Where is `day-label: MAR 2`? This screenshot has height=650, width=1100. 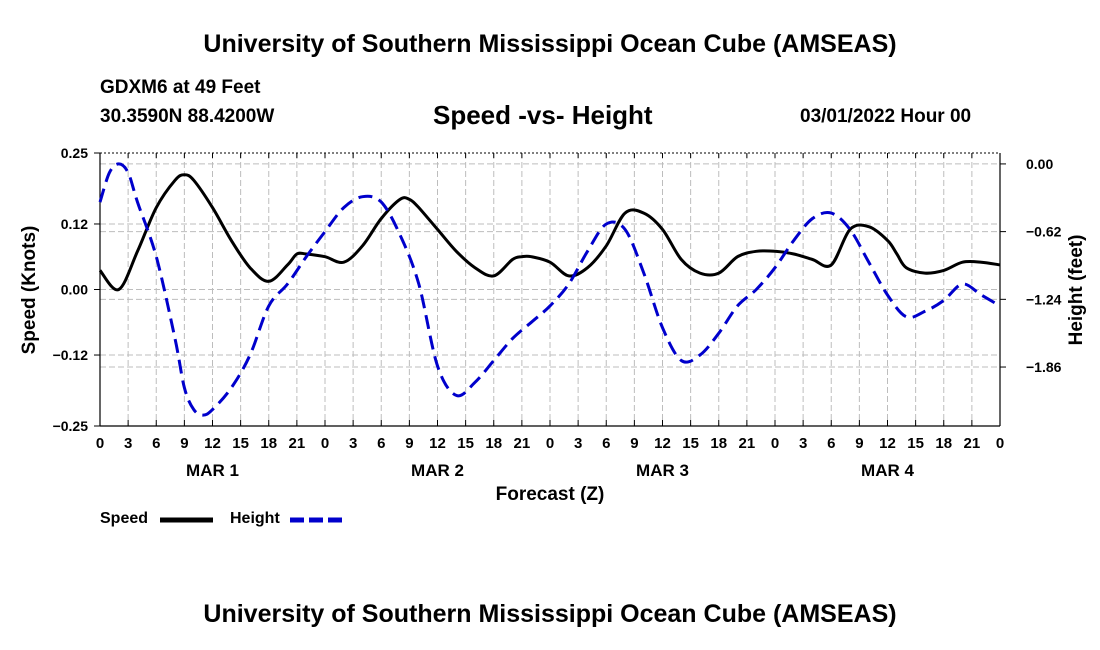
day-label: MAR 2 is located at coordinates (437, 470).